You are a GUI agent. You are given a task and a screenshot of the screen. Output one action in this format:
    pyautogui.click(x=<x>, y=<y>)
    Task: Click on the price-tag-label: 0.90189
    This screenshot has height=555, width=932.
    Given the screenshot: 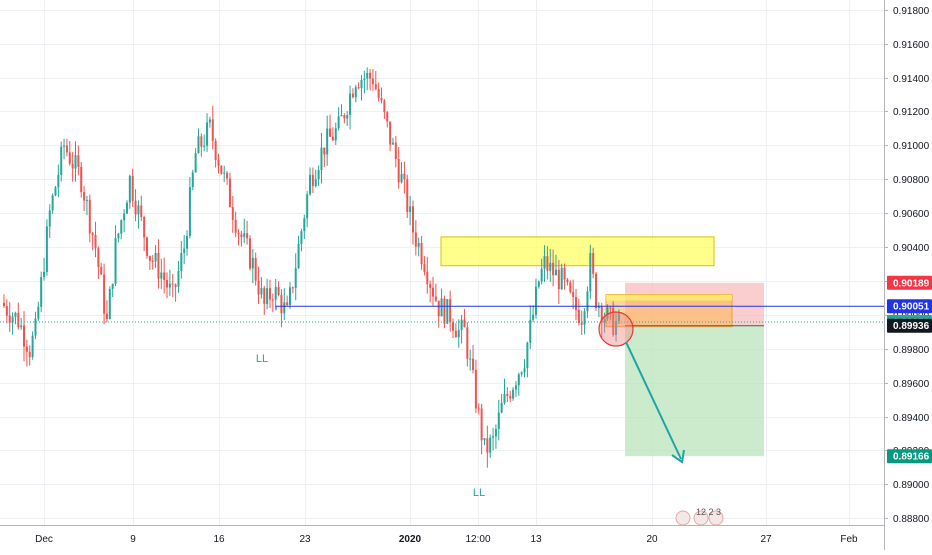 What is the action you would take?
    pyautogui.click(x=911, y=283)
    